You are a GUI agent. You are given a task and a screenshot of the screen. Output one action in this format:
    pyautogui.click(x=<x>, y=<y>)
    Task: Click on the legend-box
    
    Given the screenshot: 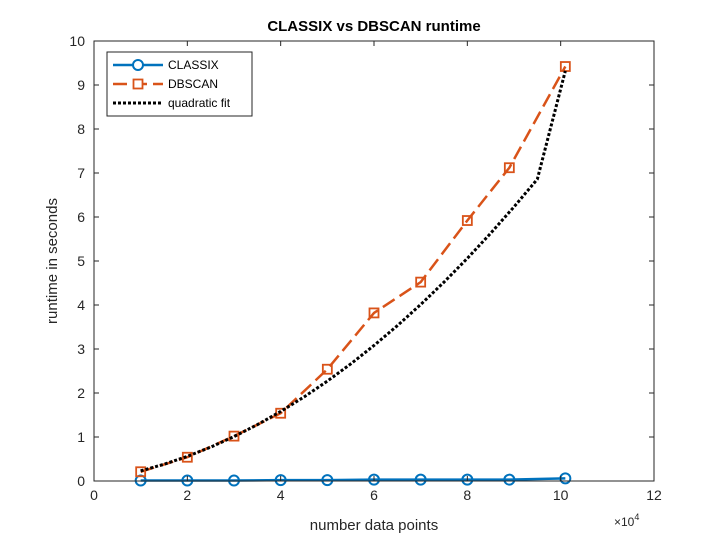 What is the action you would take?
    pyautogui.click(x=179, y=84)
    